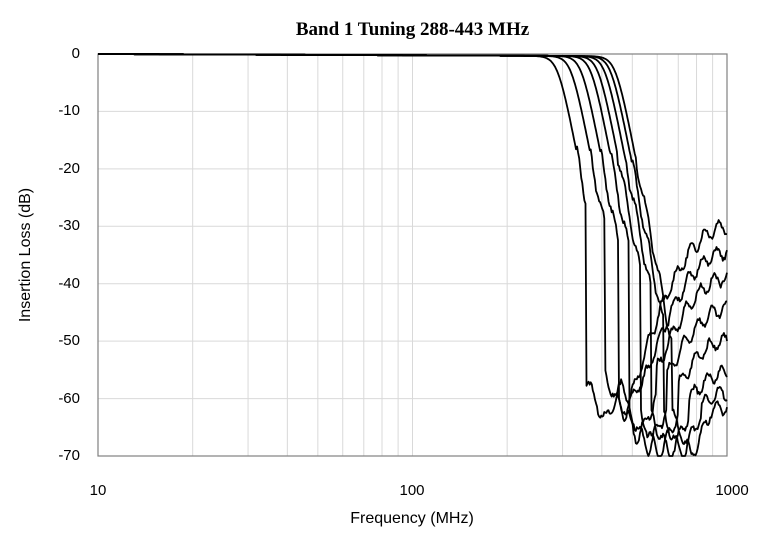 This screenshot has width=770, height=547. Describe the element at coordinates (69, 340) in the screenshot. I see `y-tick-minus50: -50` at that location.